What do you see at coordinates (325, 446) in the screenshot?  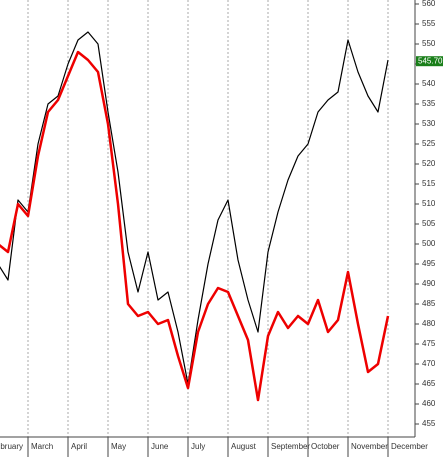 I see `x-tick-label: October` at bounding box center [325, 446].